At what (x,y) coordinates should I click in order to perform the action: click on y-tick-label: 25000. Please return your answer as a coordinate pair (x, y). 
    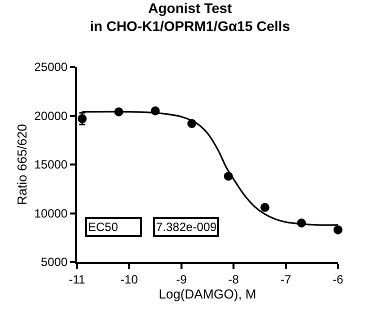
    Looking at the image, I should click on (51, 67).